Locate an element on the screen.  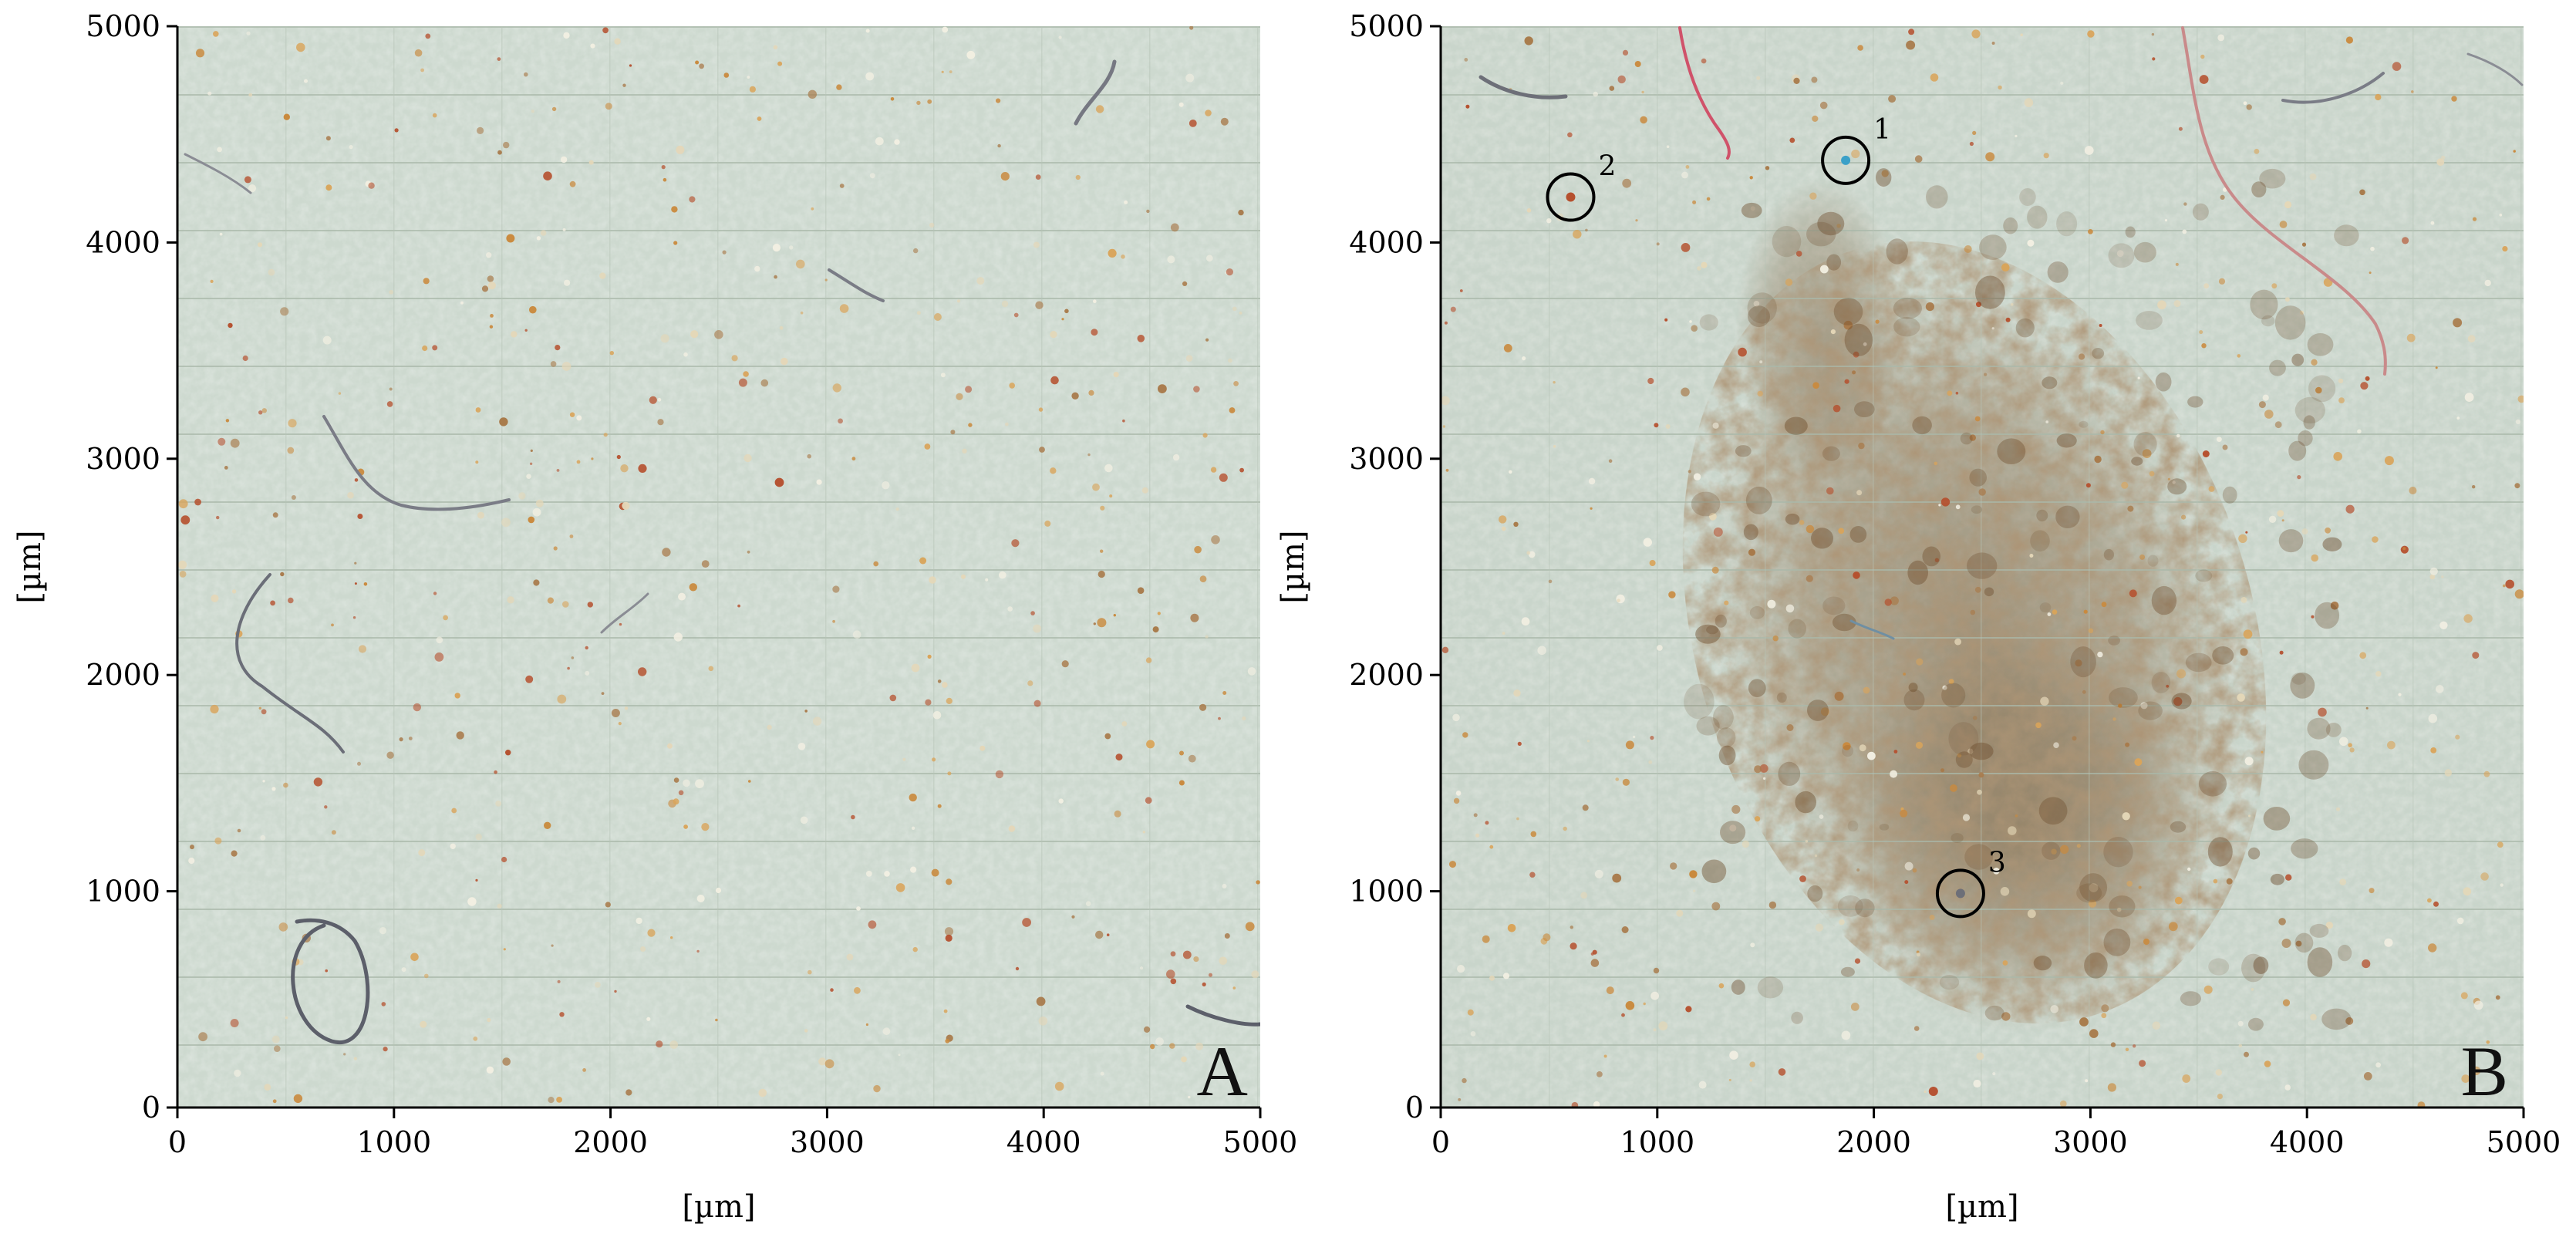
panel-a-letter: A is located at coordinates (1222, 1071).